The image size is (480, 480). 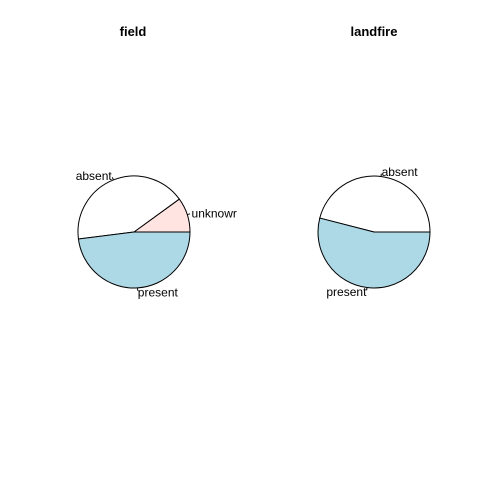 I want to click on pie-slices-field, so click(x=134, y=232).